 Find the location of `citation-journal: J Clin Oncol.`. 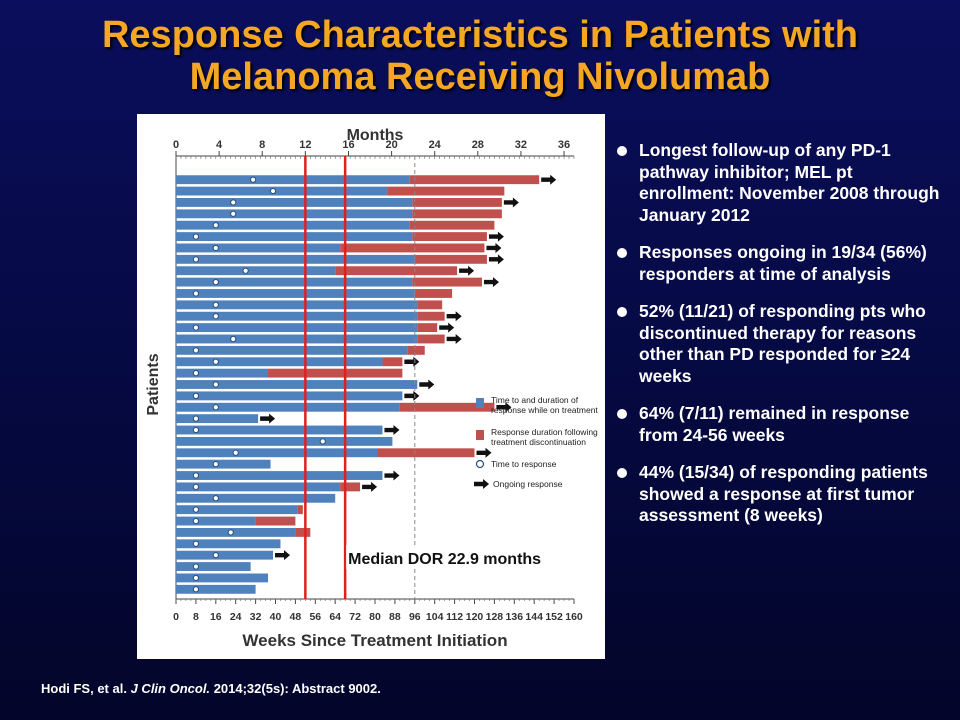

citation-journal: J Clin Oncol. is located at coordinates (170, 688).